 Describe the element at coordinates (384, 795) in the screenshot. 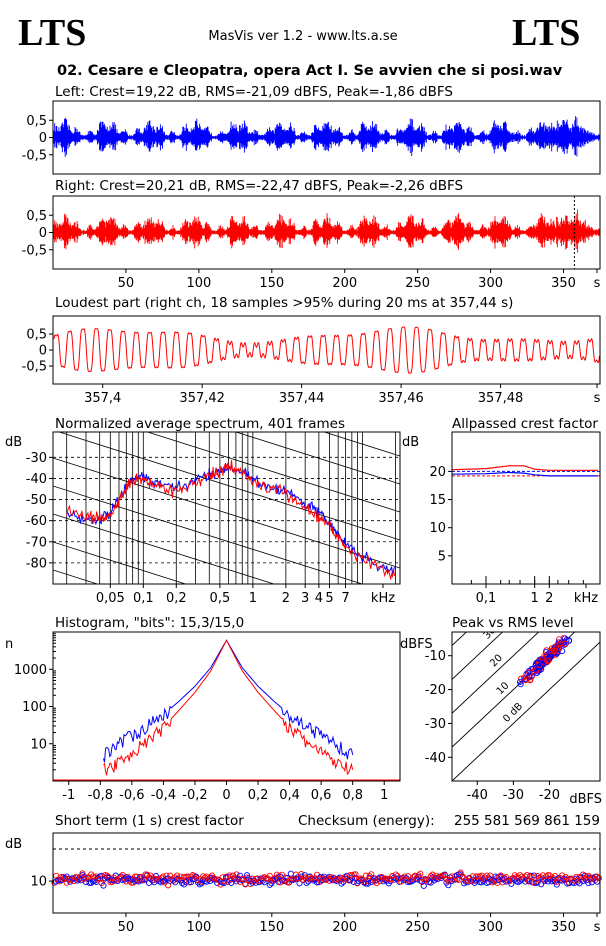

I see `histogram-xtick-10: 1` at that location.